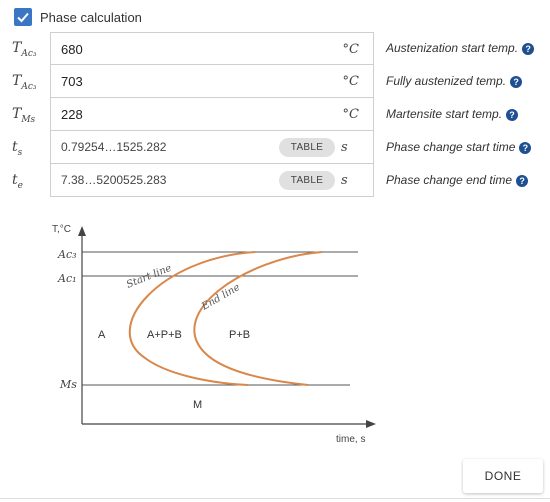 This screenshot has height=502, width=550. What do you see at coordinates (307, 147) in the screenshot?
I see `phase-start-table-button: TABLE` at bounding box center [307, 147].